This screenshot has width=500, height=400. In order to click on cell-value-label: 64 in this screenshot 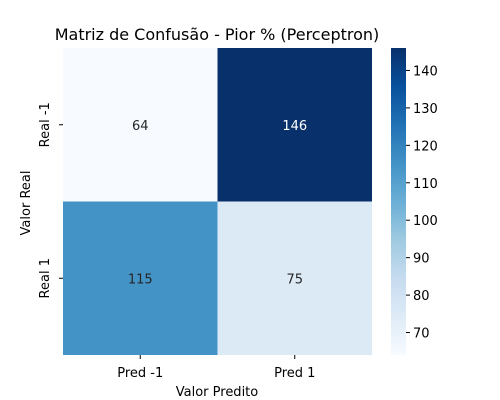, I will do `click(140, 126)`.